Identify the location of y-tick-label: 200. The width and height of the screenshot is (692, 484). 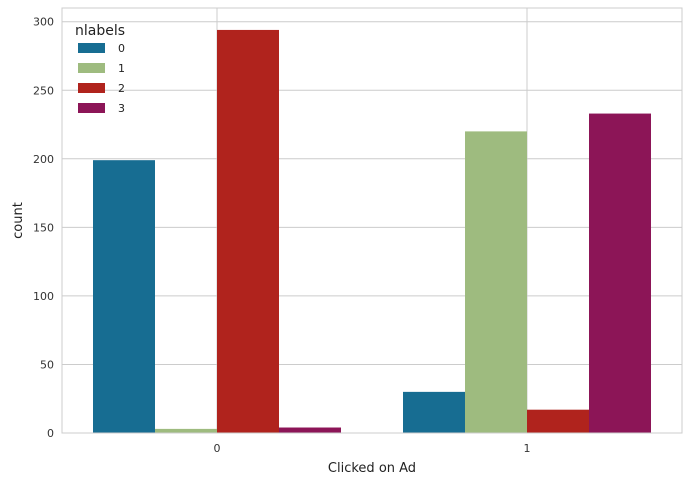
(43, 159).